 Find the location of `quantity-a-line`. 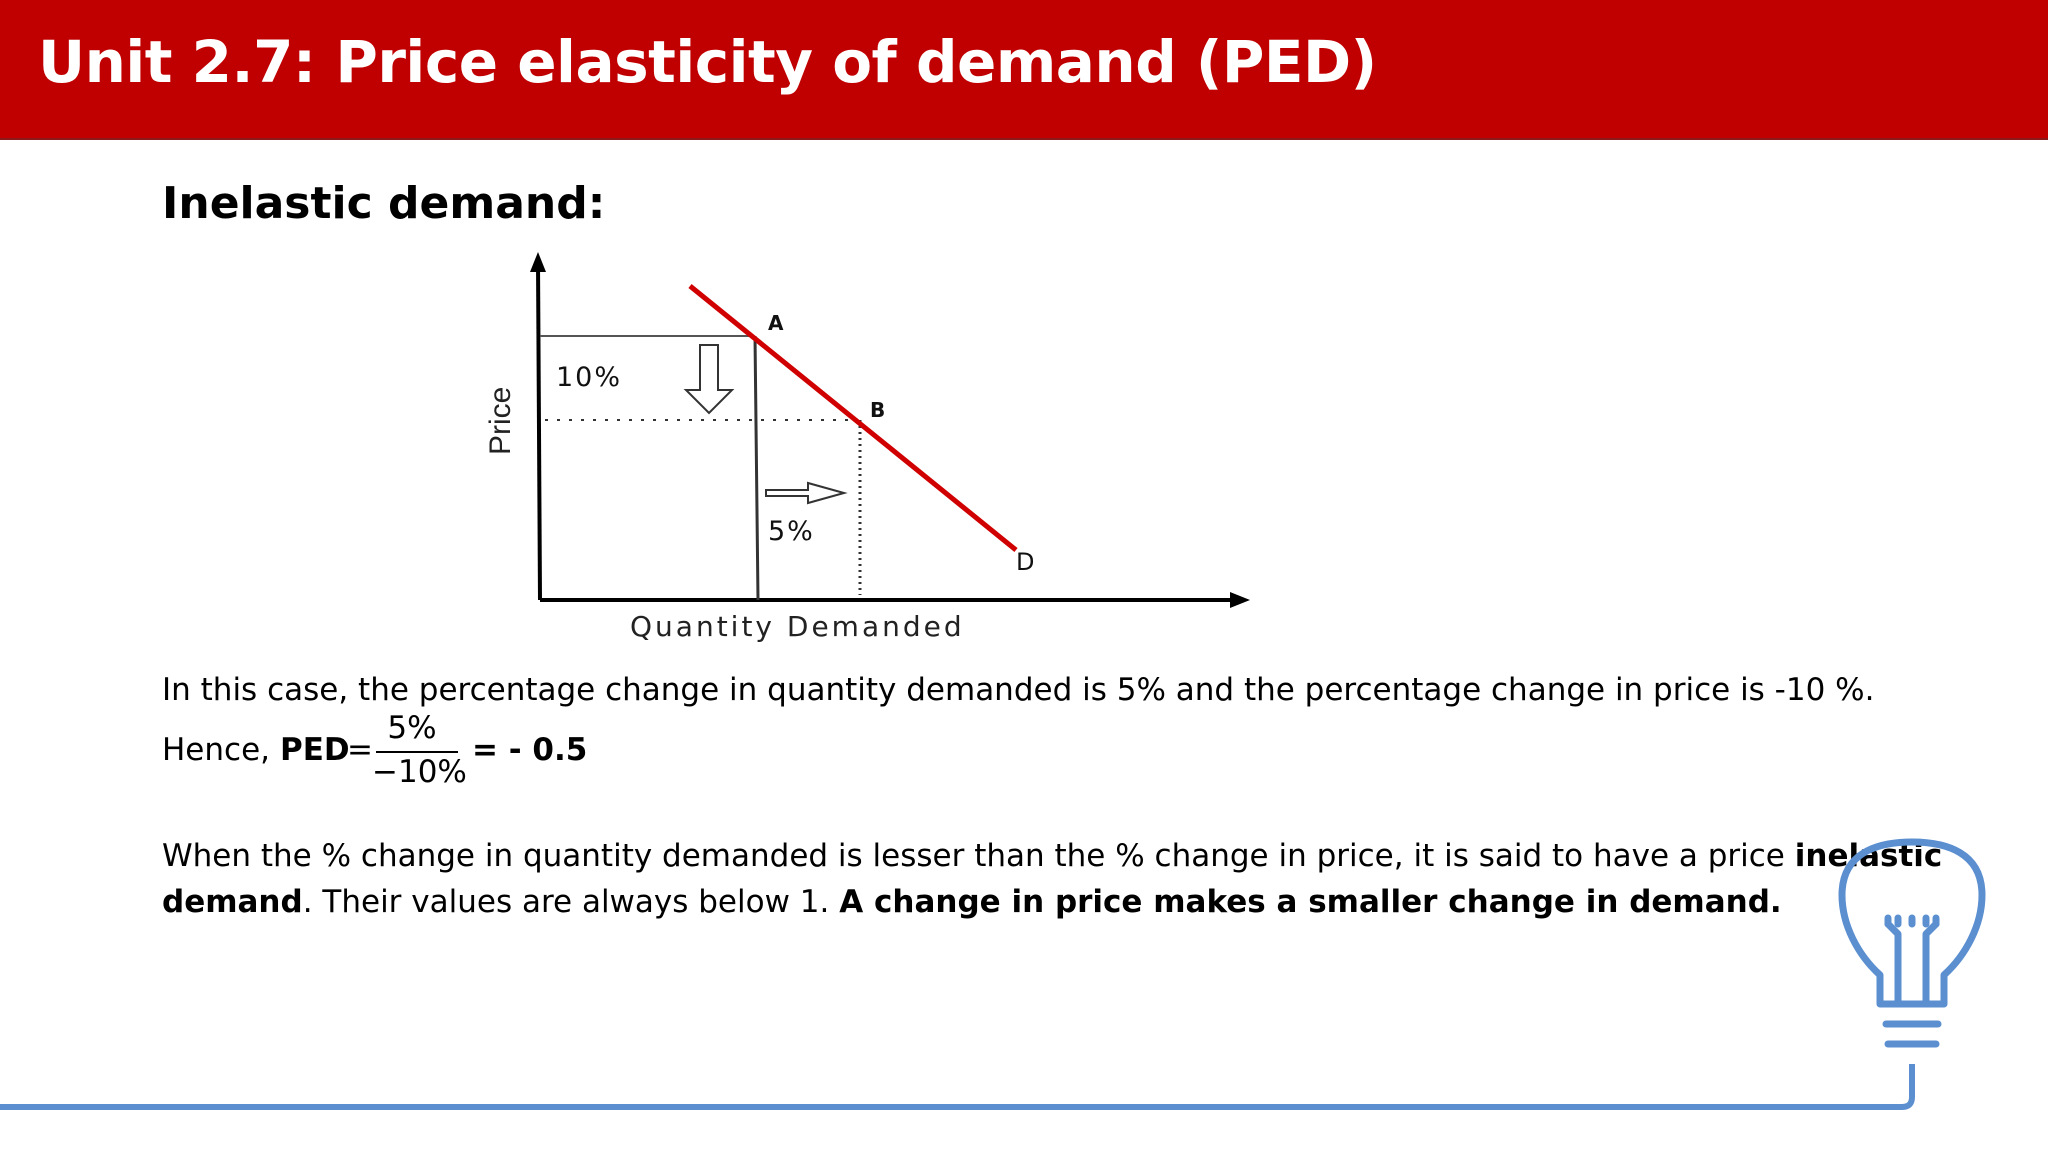

quantity-a-line is located at coordinates (756, 468).